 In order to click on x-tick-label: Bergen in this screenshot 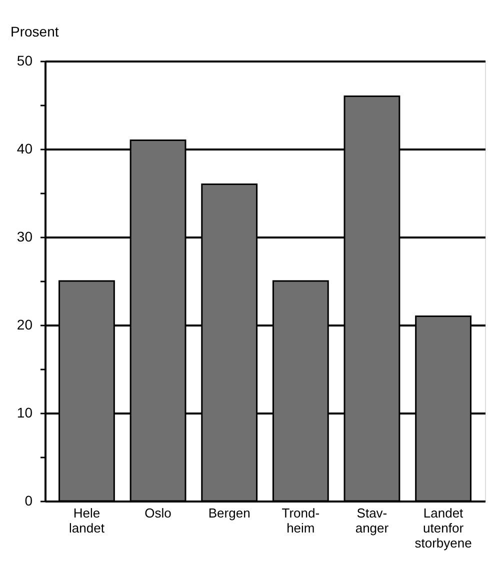, I will do `click(229, 513)`.